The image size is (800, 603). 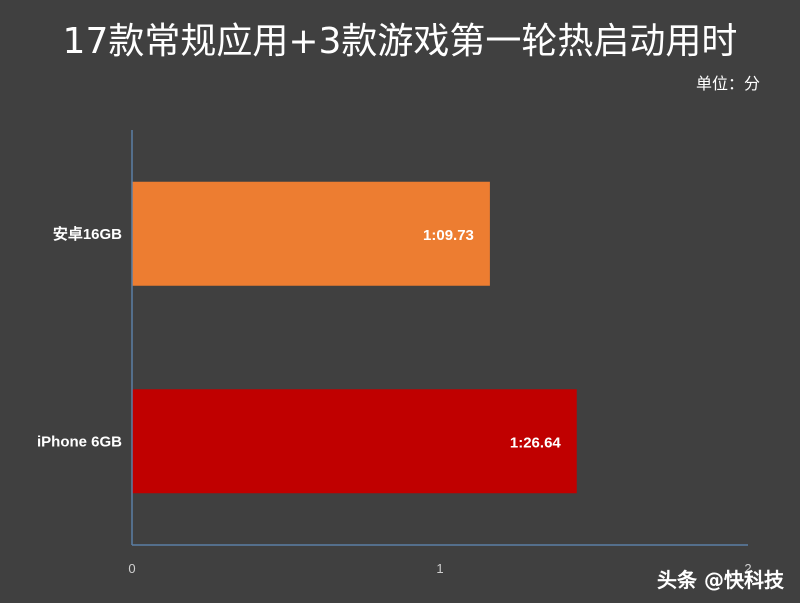 What do you see at coordinates (727, 83) in the screenshot?
I see `unit-label: 单位：分` at bounding box center [727, 83].